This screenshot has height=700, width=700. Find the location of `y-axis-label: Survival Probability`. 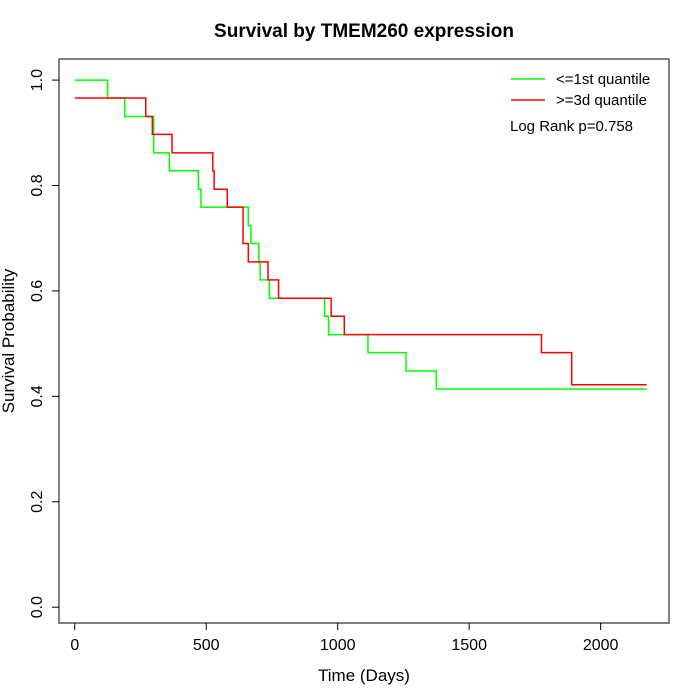

y-axis-label: Survival Probability is located at coordinates (9, 340).